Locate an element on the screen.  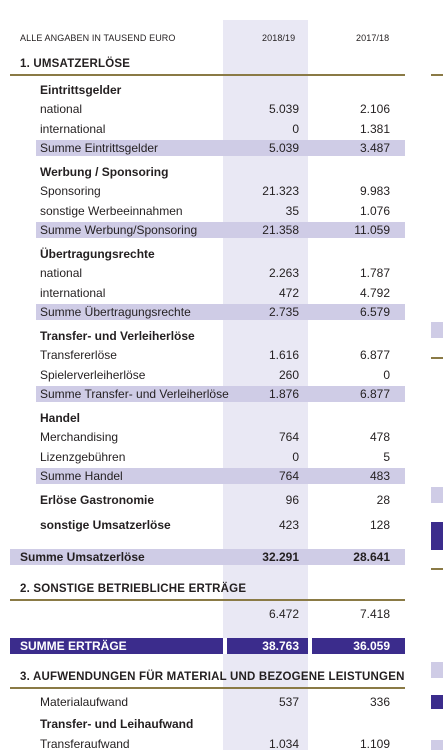
value-2017: 5 is located at coordinates (386, 457).